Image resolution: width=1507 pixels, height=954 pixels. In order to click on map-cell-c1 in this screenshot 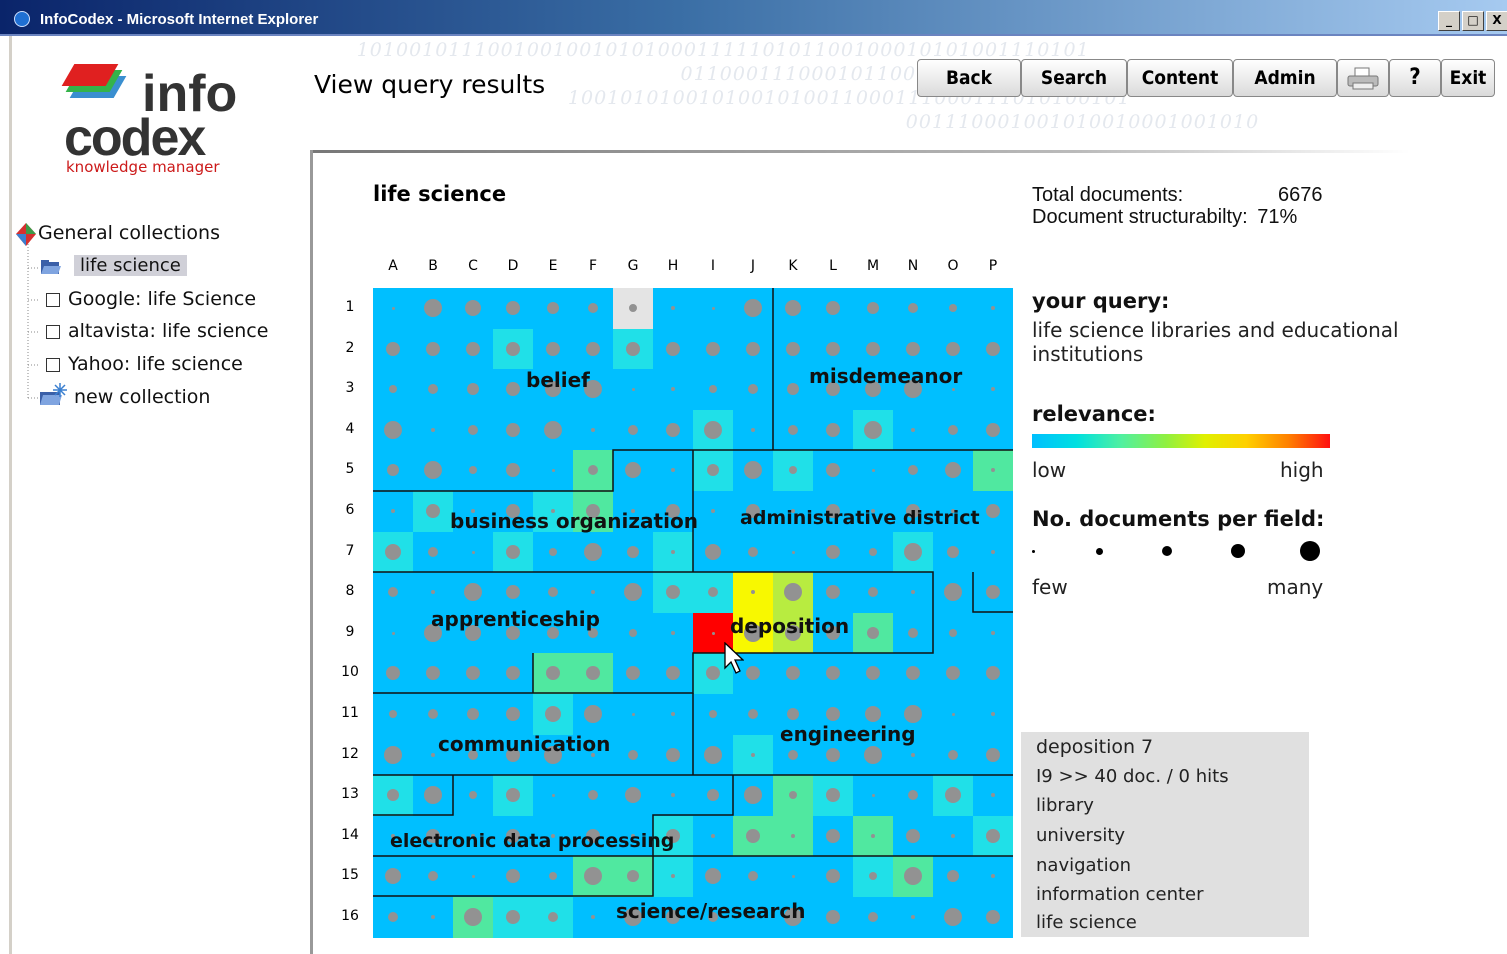, I will do `click(473, 308)`.